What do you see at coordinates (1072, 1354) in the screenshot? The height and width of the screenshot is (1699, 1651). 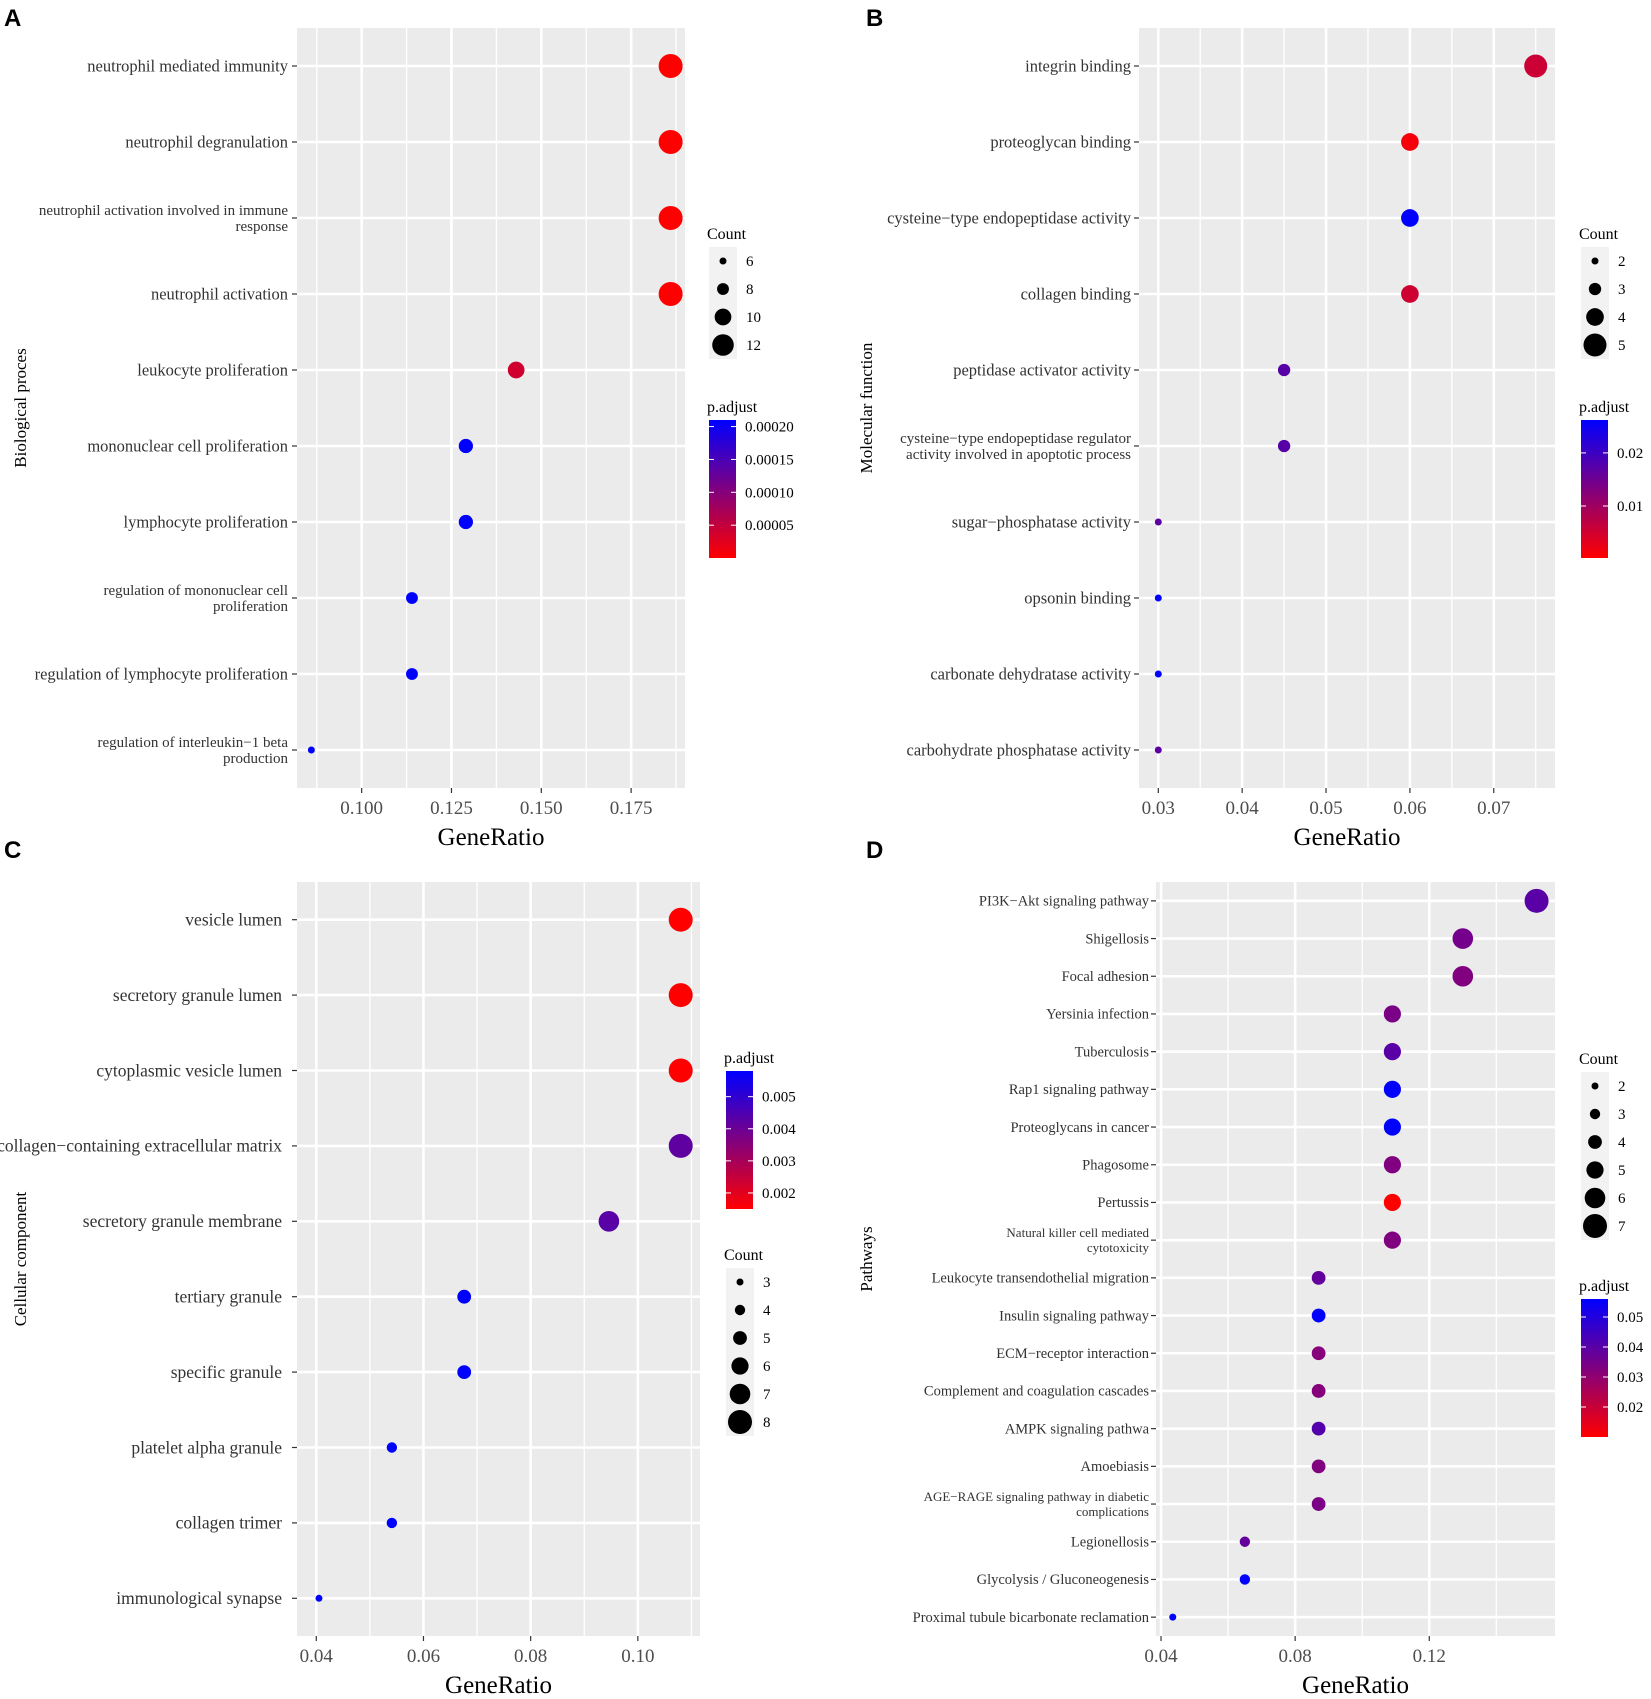 I see `term-label: ECM−receptor interaction` at bounding box center [1072, 1354].